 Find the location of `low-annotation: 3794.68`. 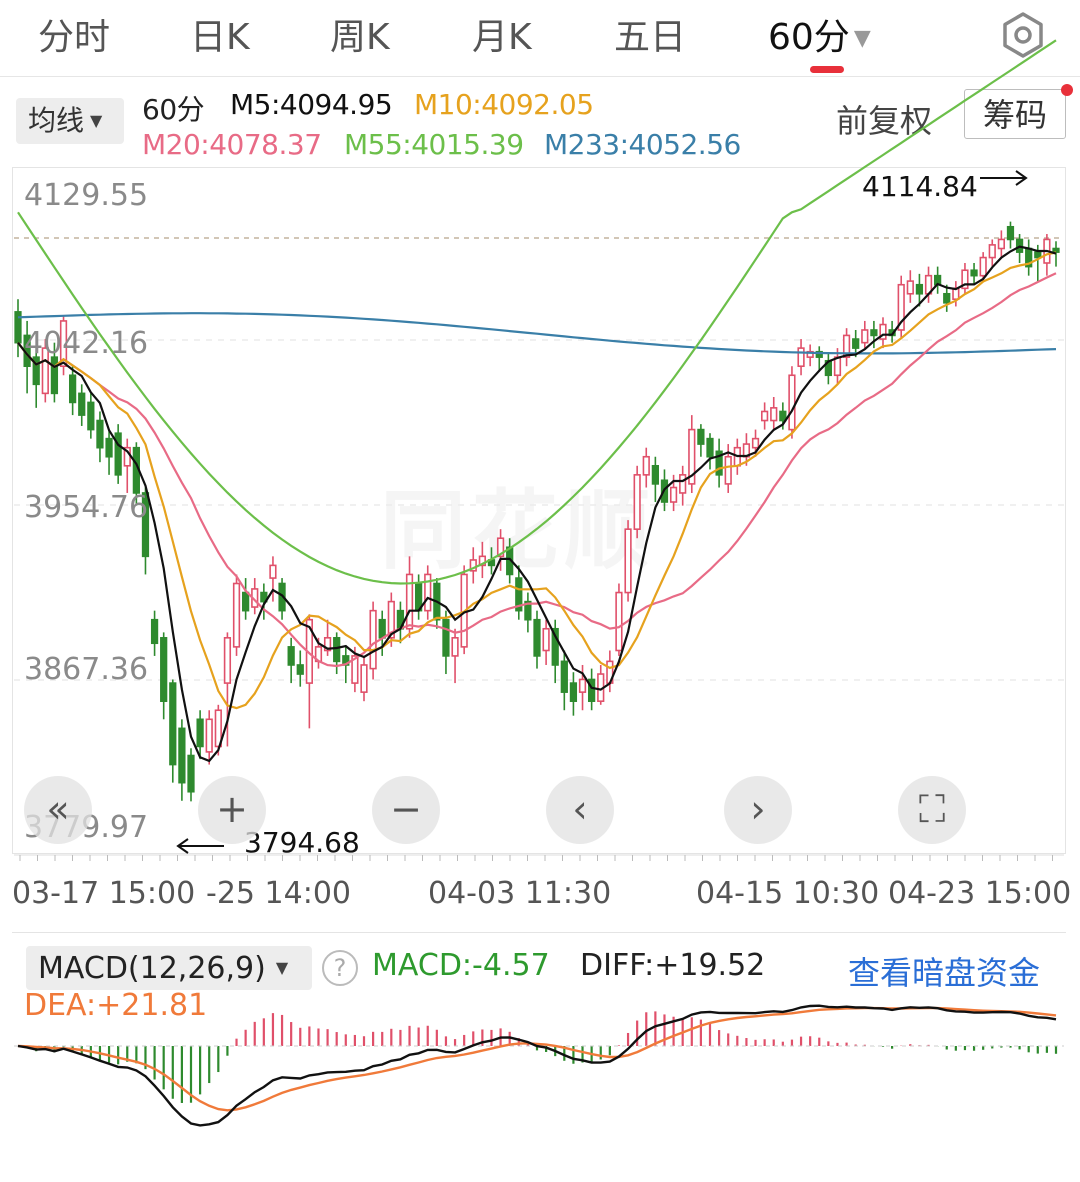

low-annotation: 3794.68 is located at coordinates (302, 842).